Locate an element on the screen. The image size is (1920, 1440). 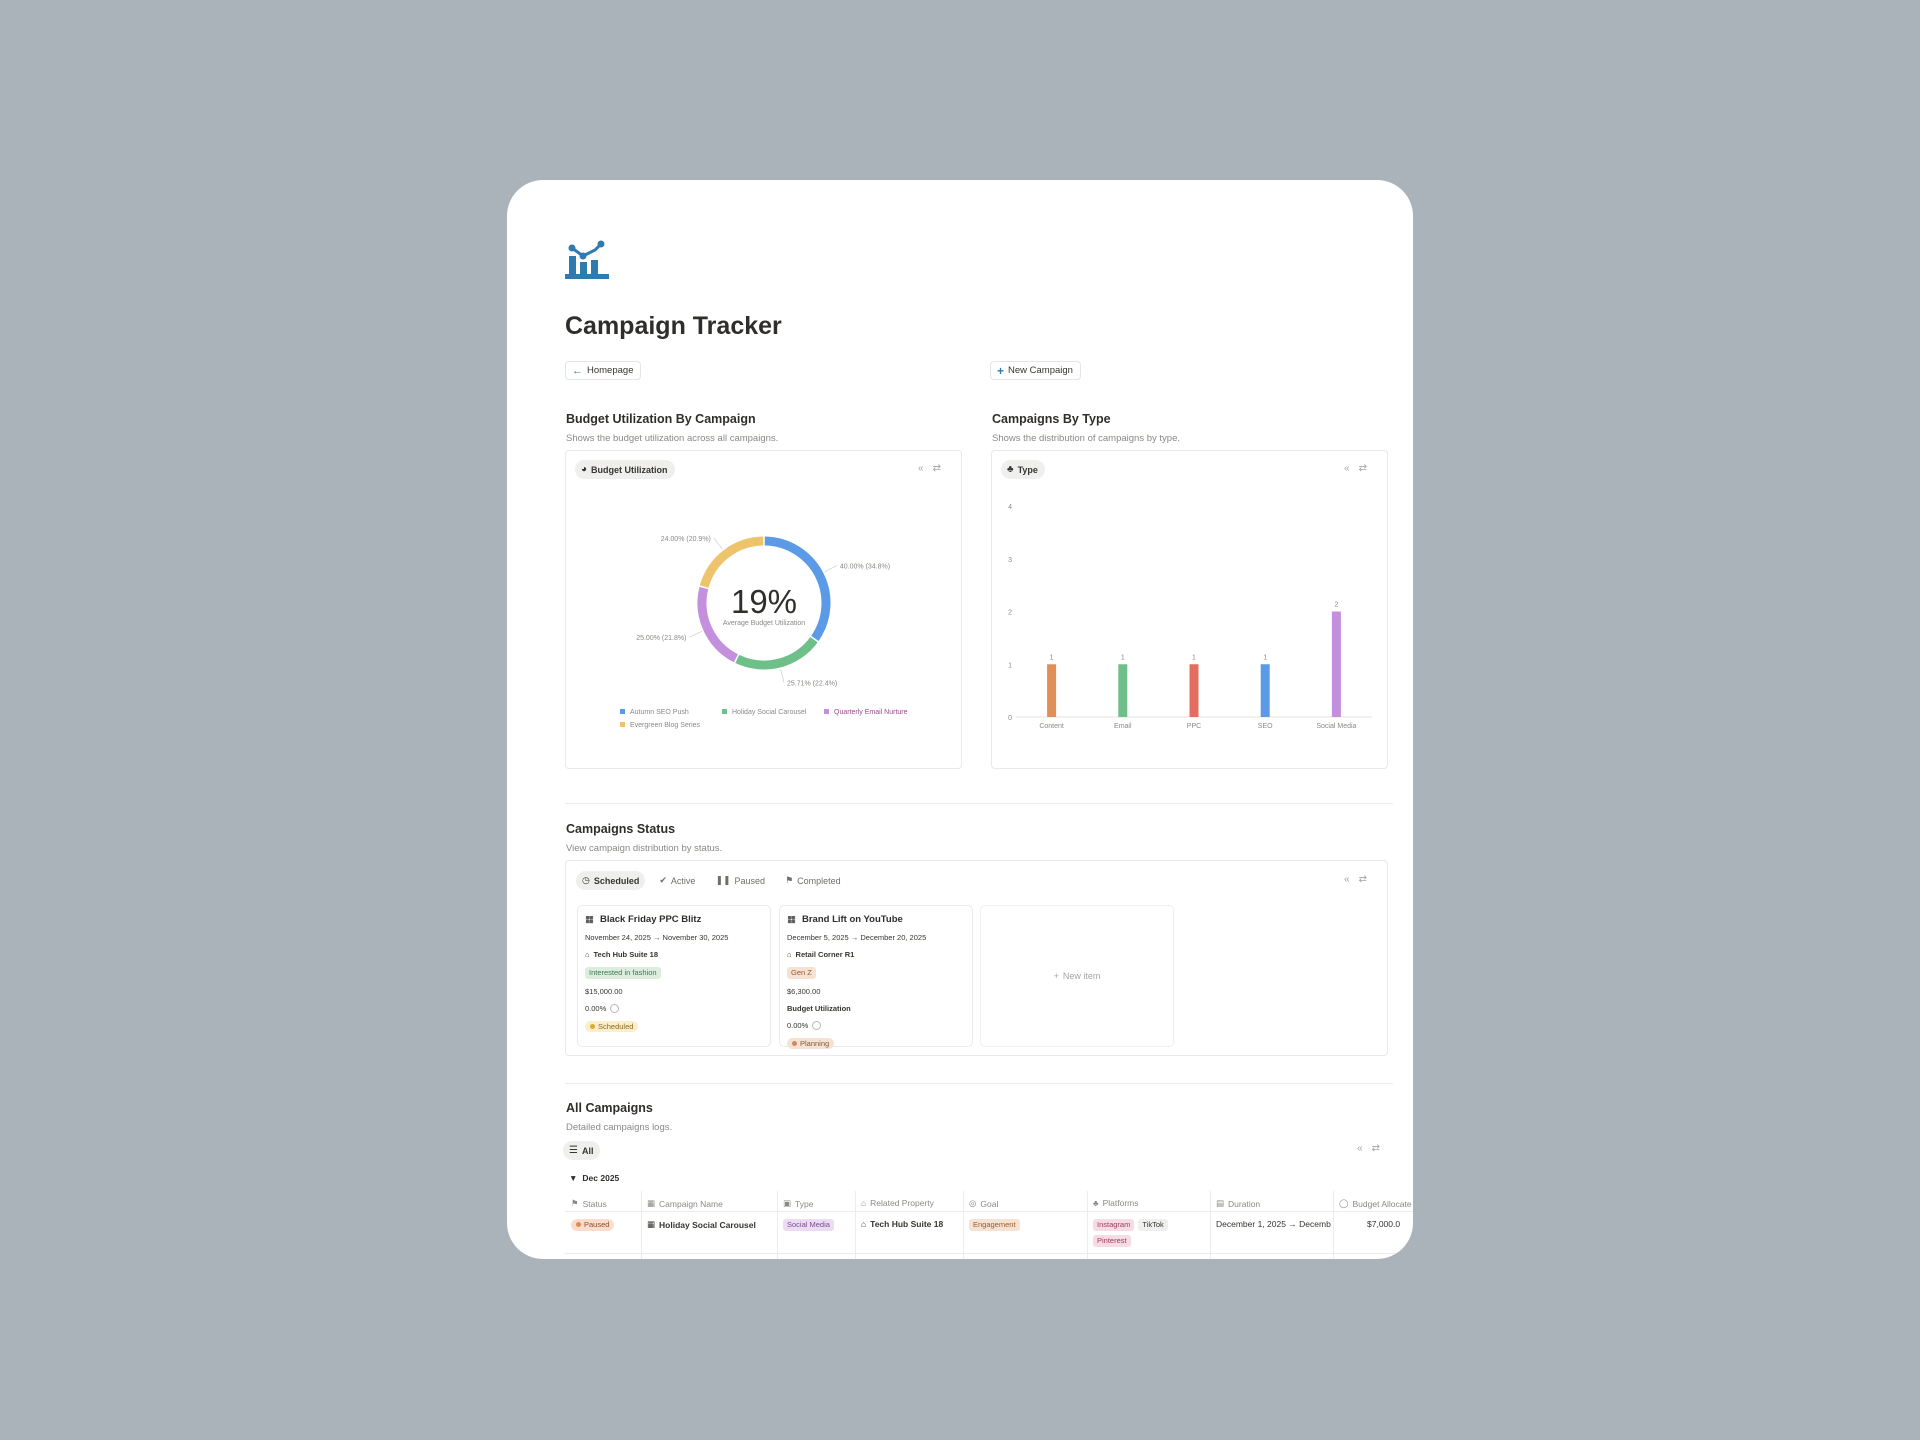
tab-paused: ❚❚ Paused is located at coordinates (740, 880).